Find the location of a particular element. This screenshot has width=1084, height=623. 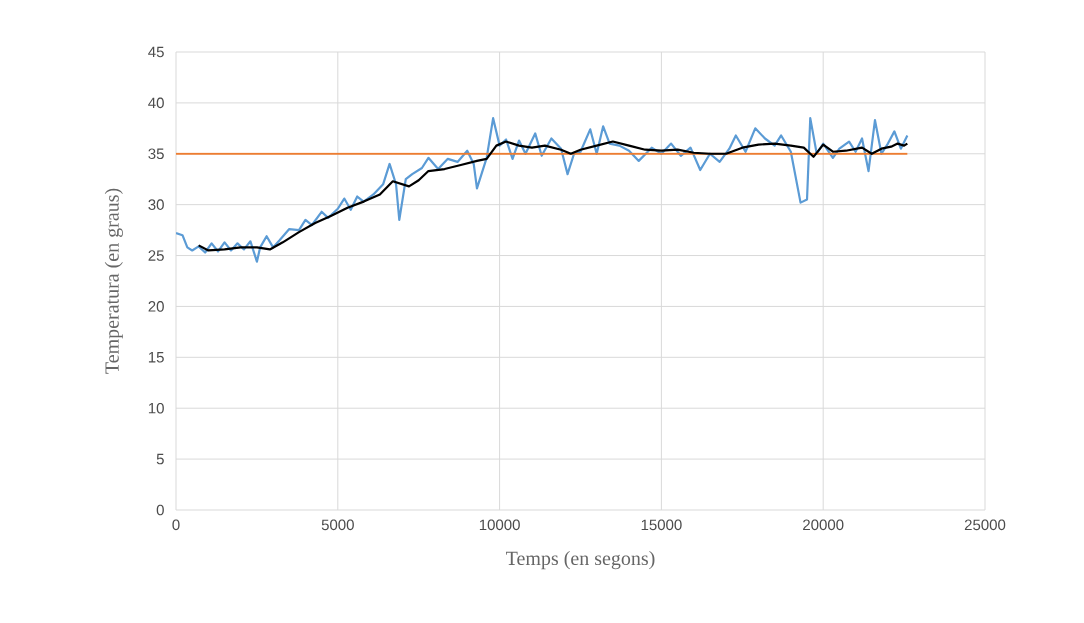

x-tick-label: 10000 is located at coordinates (499, 525).